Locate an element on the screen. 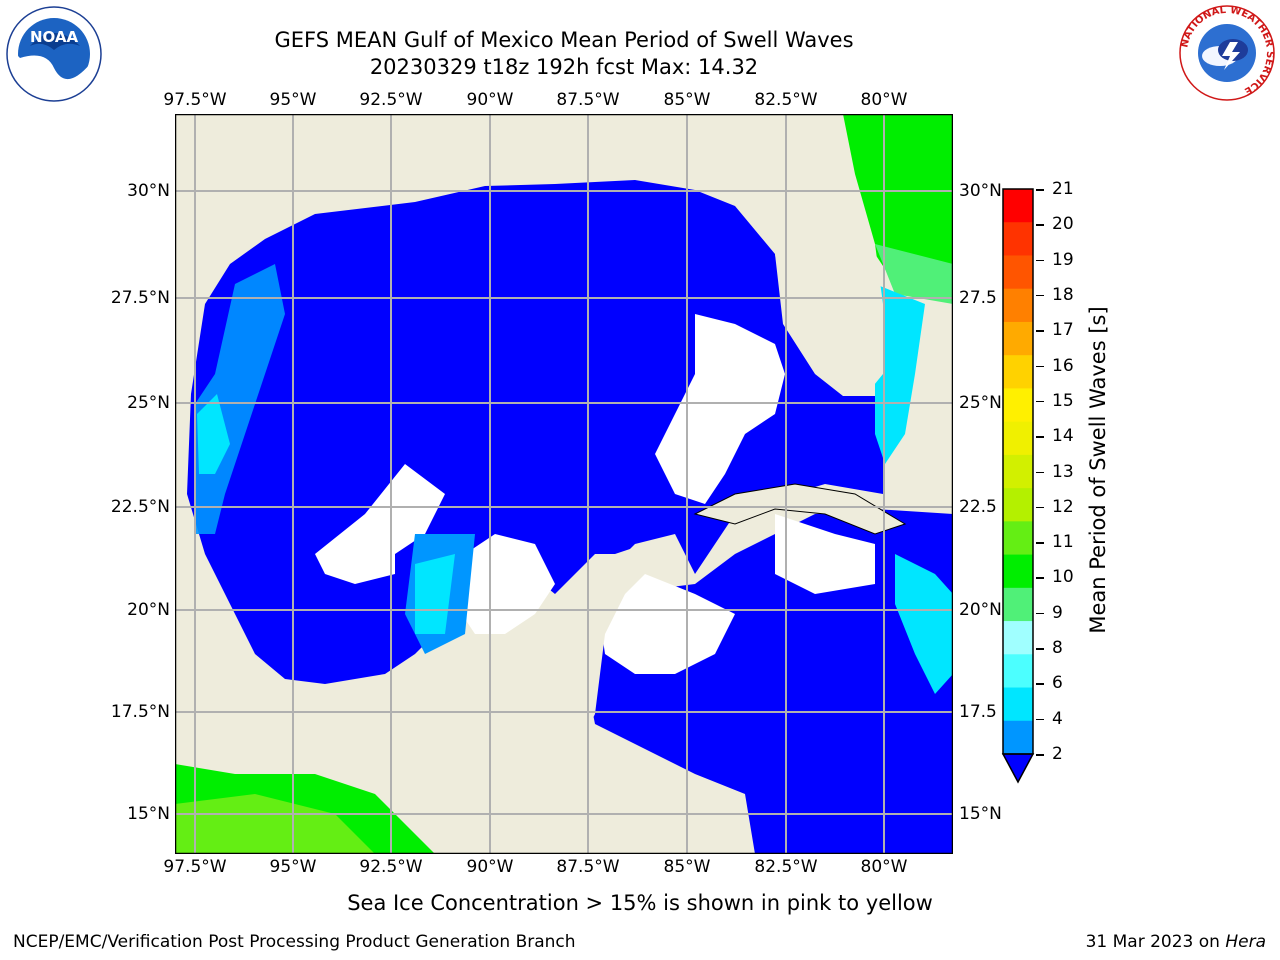  lon-label-bottom: 87.5°W is located at coordinates (588, 867).